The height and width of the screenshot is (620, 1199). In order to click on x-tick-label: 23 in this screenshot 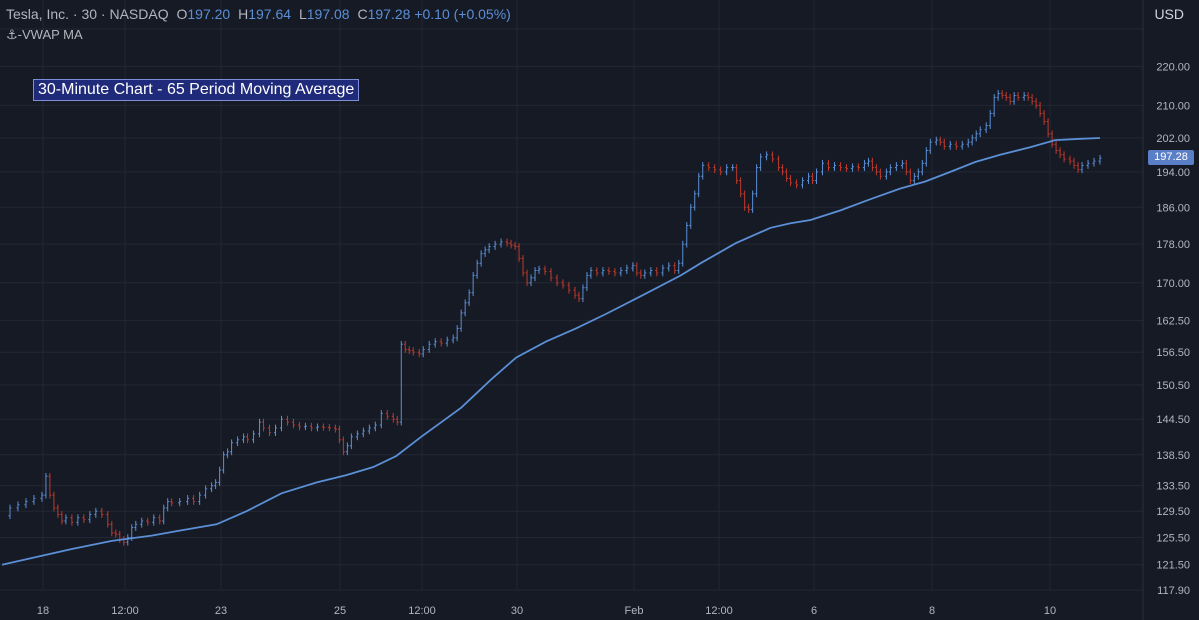, I will do `click(221, 611)`.